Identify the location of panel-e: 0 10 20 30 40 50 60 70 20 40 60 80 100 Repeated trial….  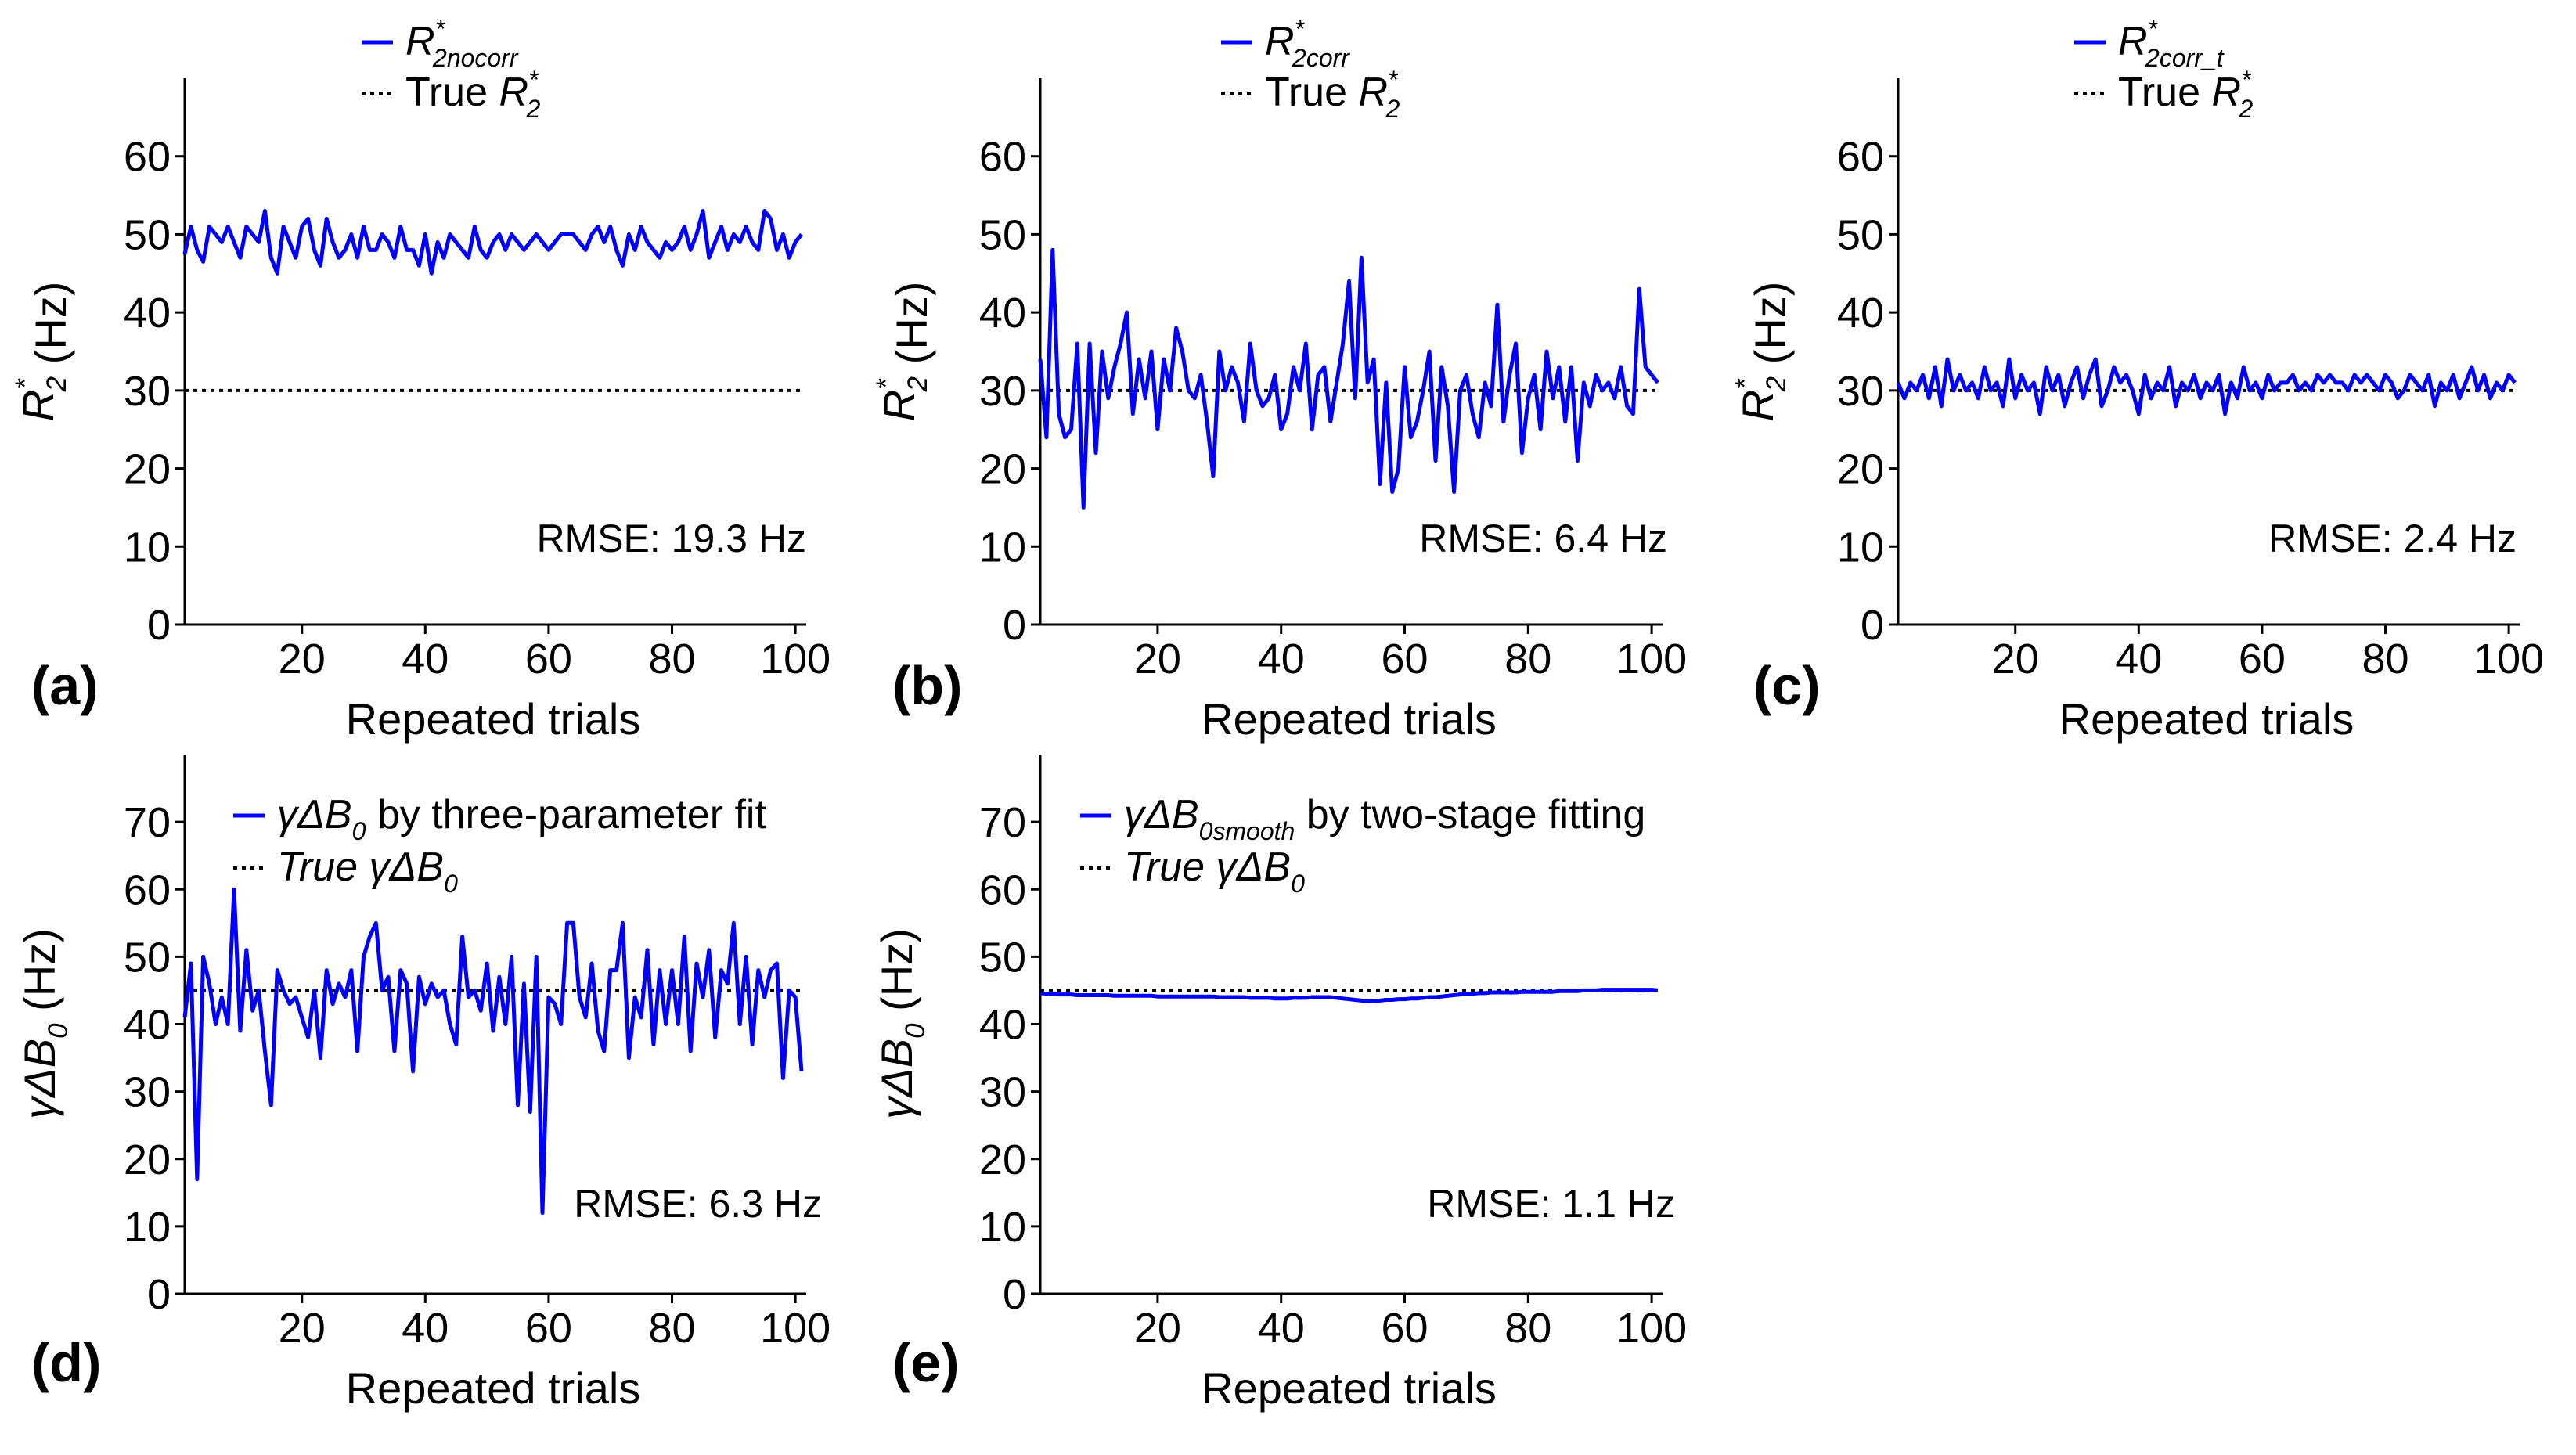
(1279, 1084).